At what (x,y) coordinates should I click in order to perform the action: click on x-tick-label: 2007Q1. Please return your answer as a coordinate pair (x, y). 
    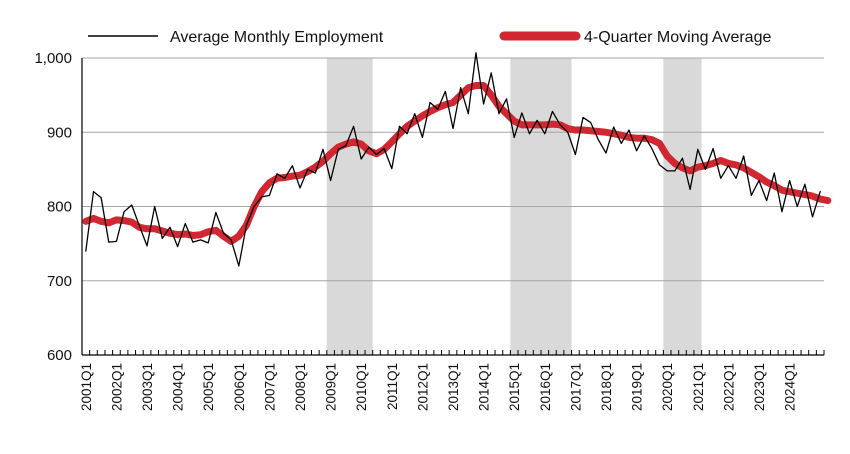
    Looking at the image, I should click on (269, 387).